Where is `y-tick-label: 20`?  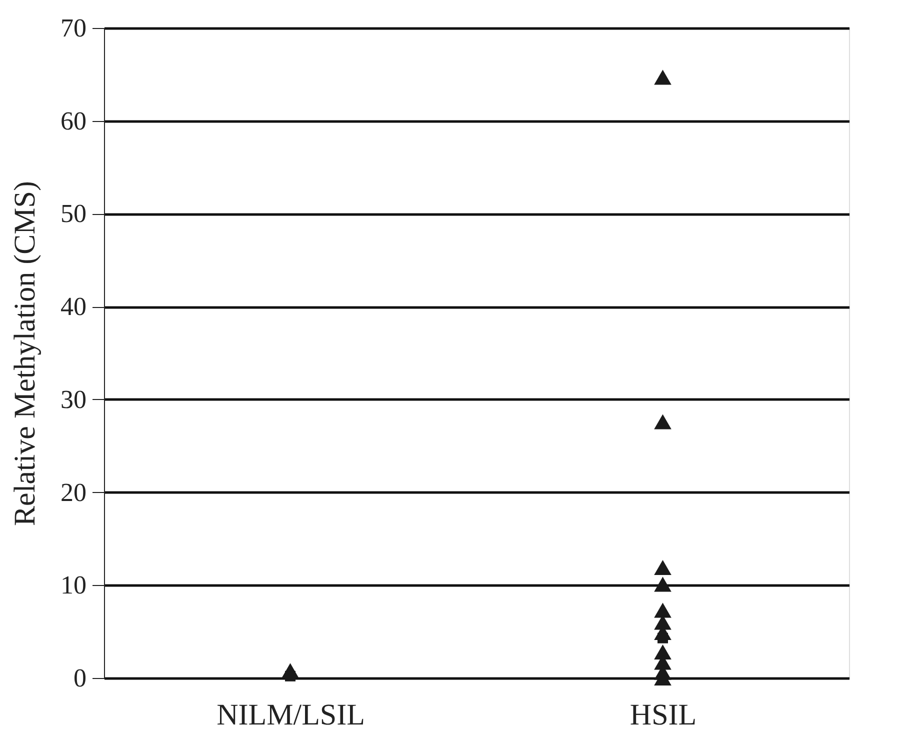 y-tick-label: 20 is located at coordinates (73, 492).